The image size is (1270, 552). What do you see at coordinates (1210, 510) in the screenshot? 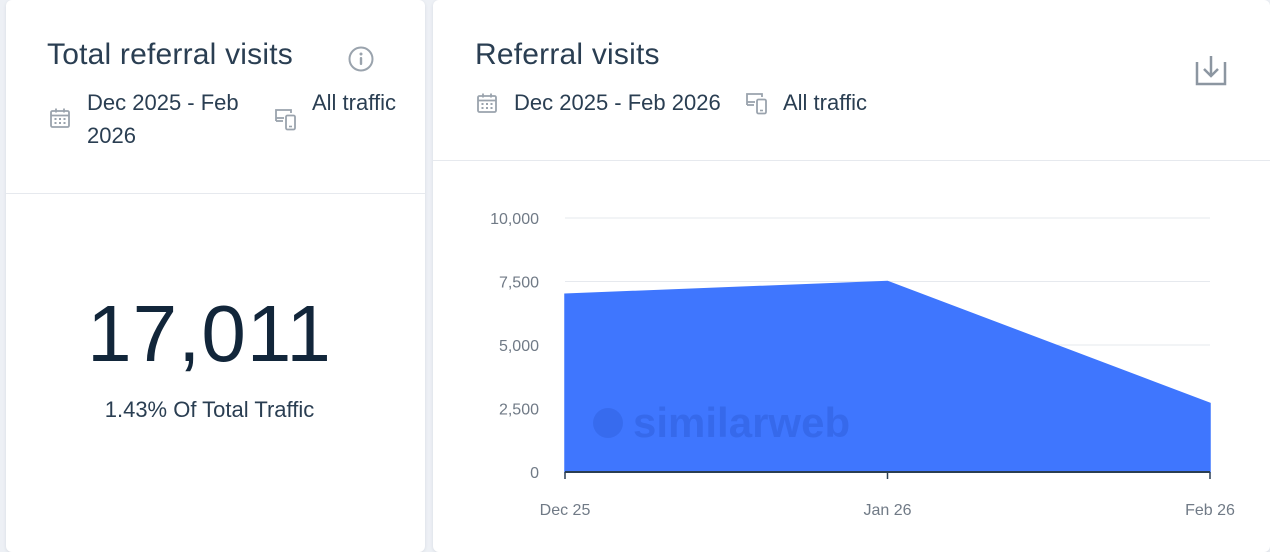
I see `x-tick-label: Feb 26` at bounding box center [1210, 510].